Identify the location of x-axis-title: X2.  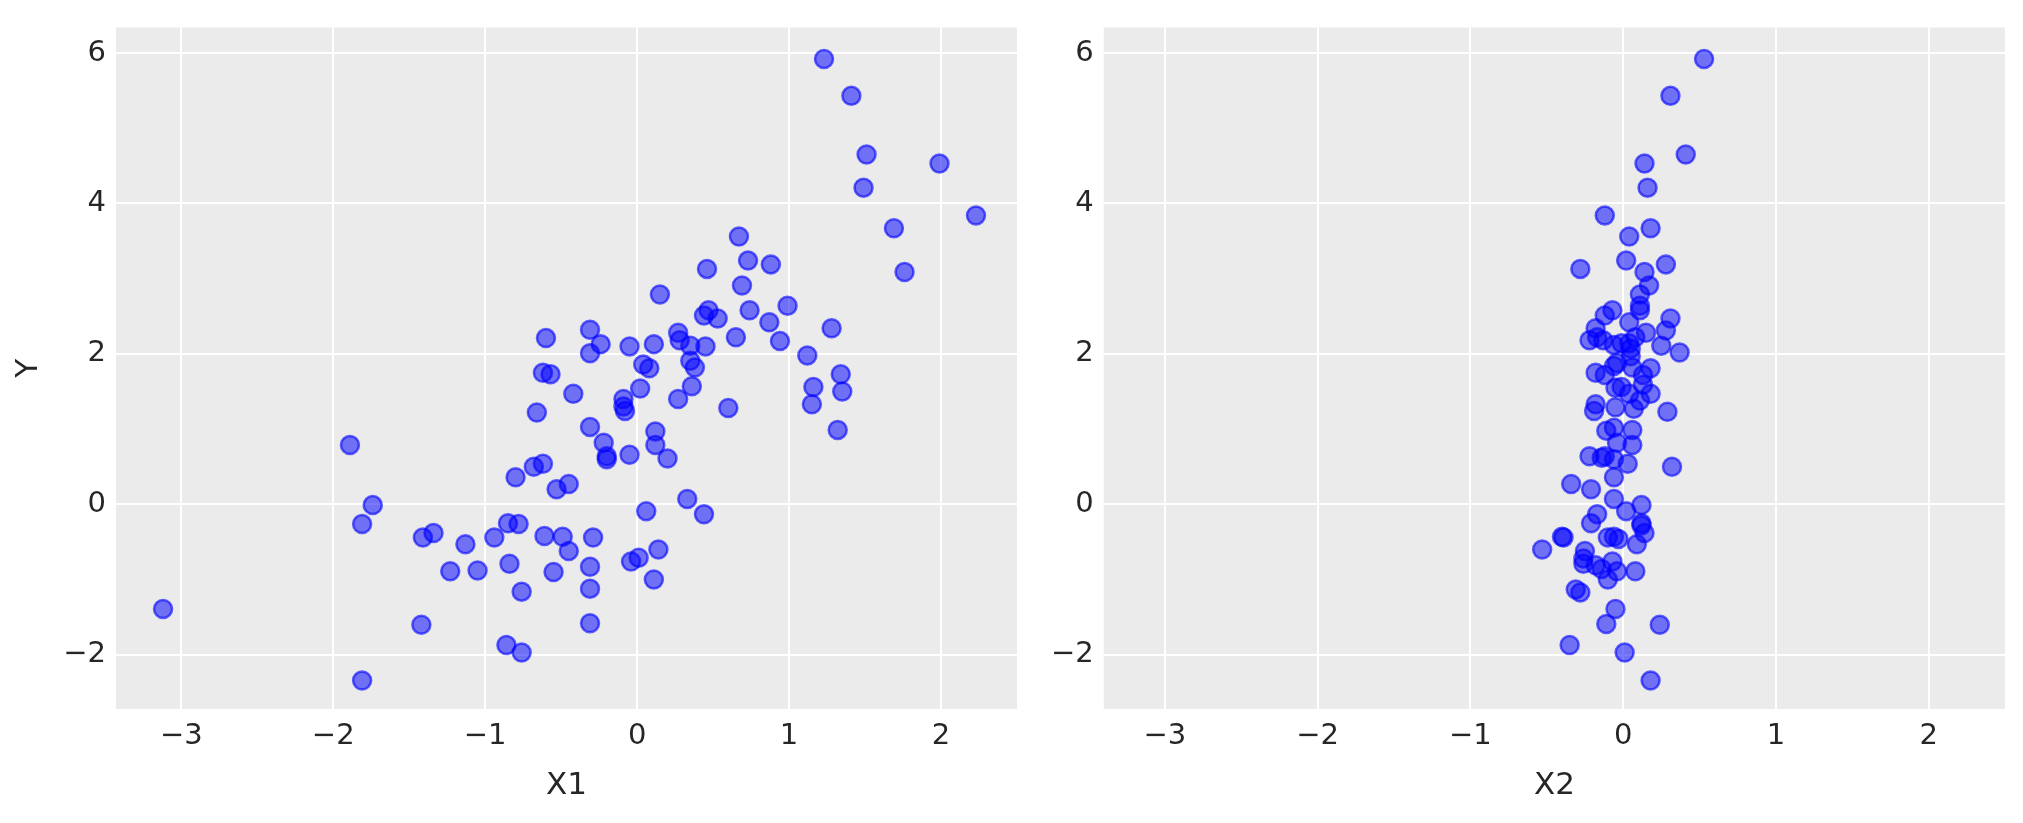
(1554, 783).